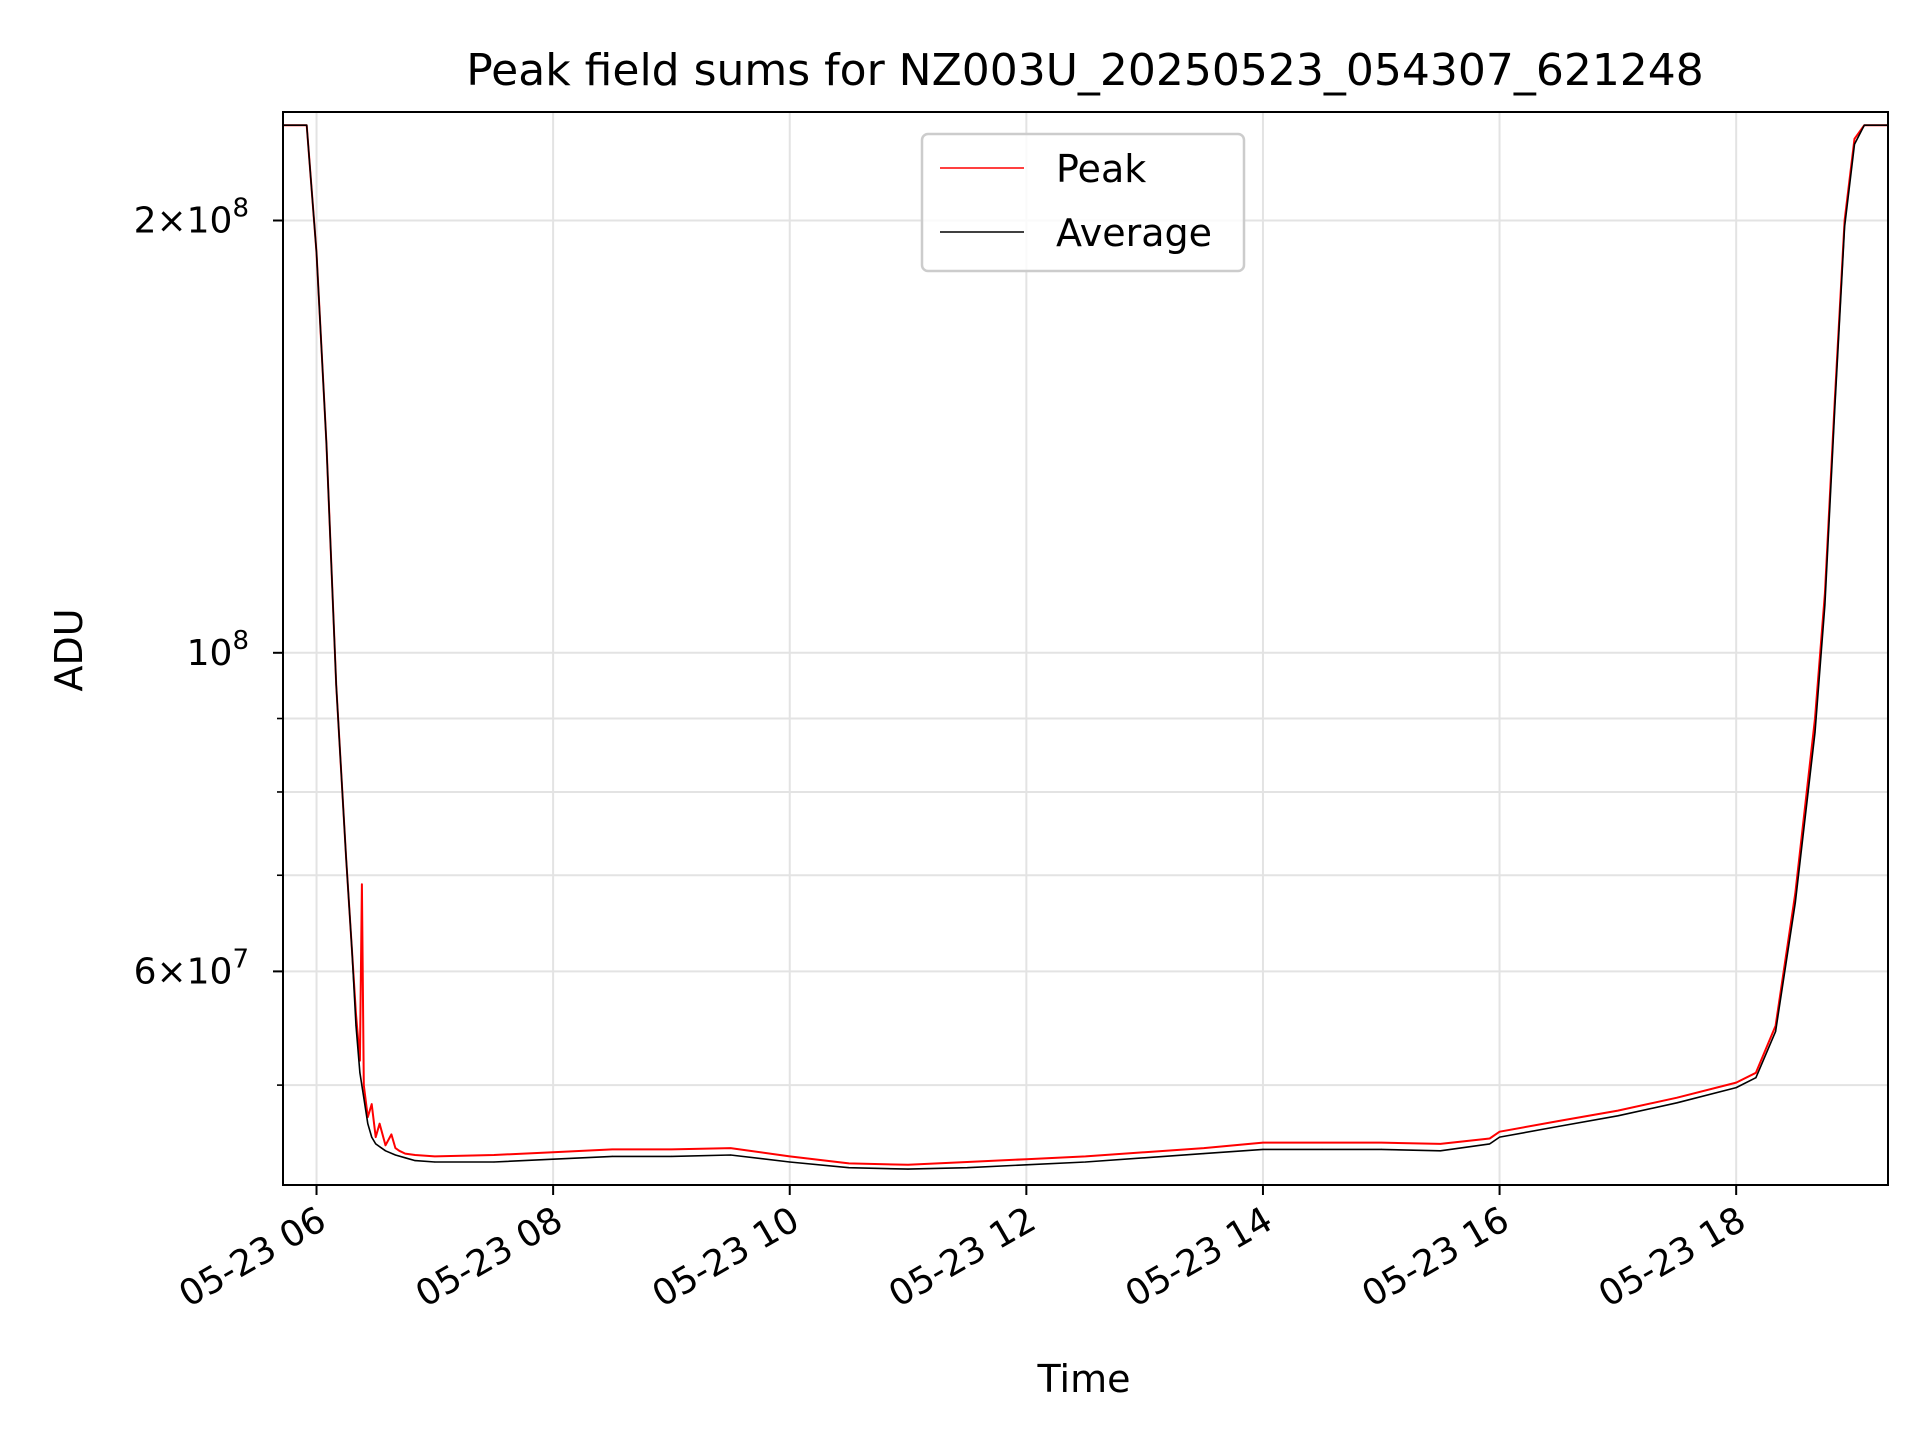 Image resolution: width=1920 pixels, height=1440 pixels. I want to click on legend-label-average: Average, so click(1134, 233).